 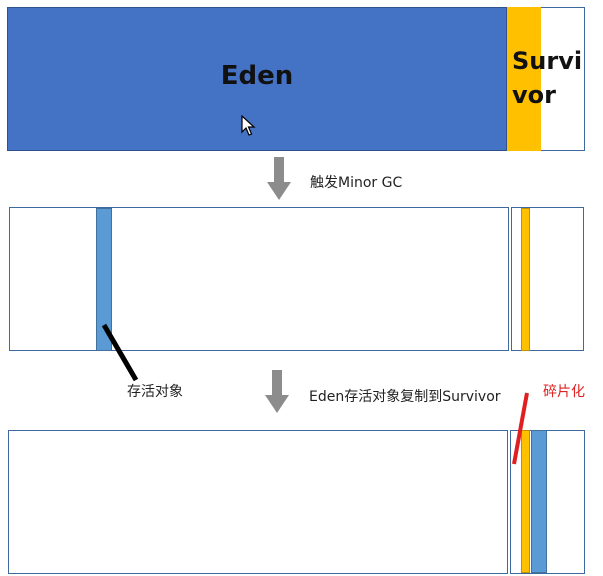 I want to click on survivor-label: Survi vor, so click(x=548, y=78).